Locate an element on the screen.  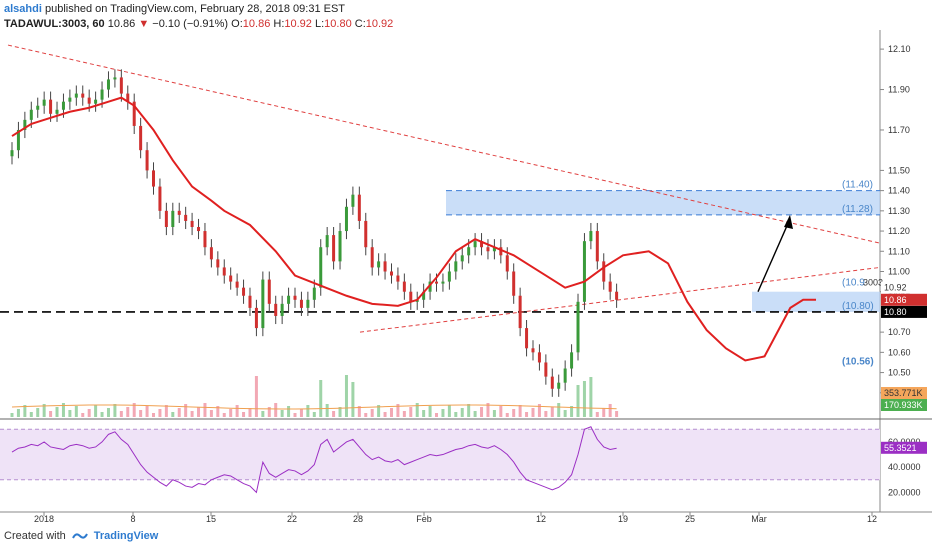
close-value: 10.92 is located at coordinates (379, 24).